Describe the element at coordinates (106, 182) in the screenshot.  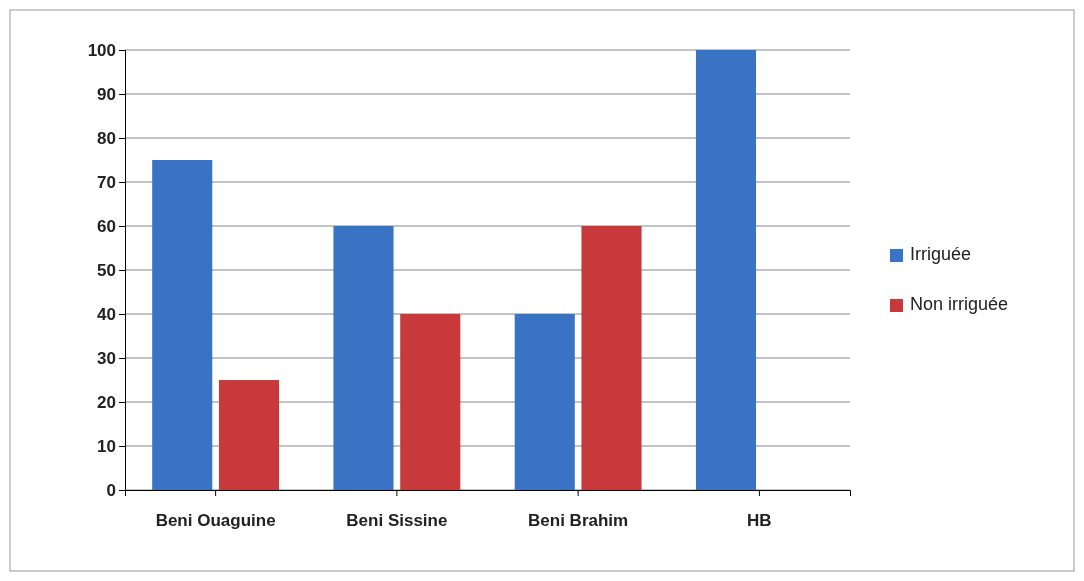
I see `y-tick-label: 70` at that location.